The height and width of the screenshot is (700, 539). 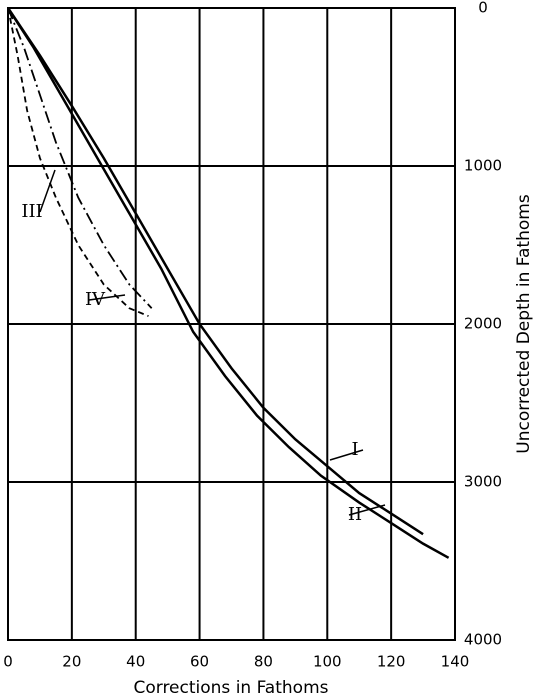 I want to click on series-label: I, so click(x=354, y=449).